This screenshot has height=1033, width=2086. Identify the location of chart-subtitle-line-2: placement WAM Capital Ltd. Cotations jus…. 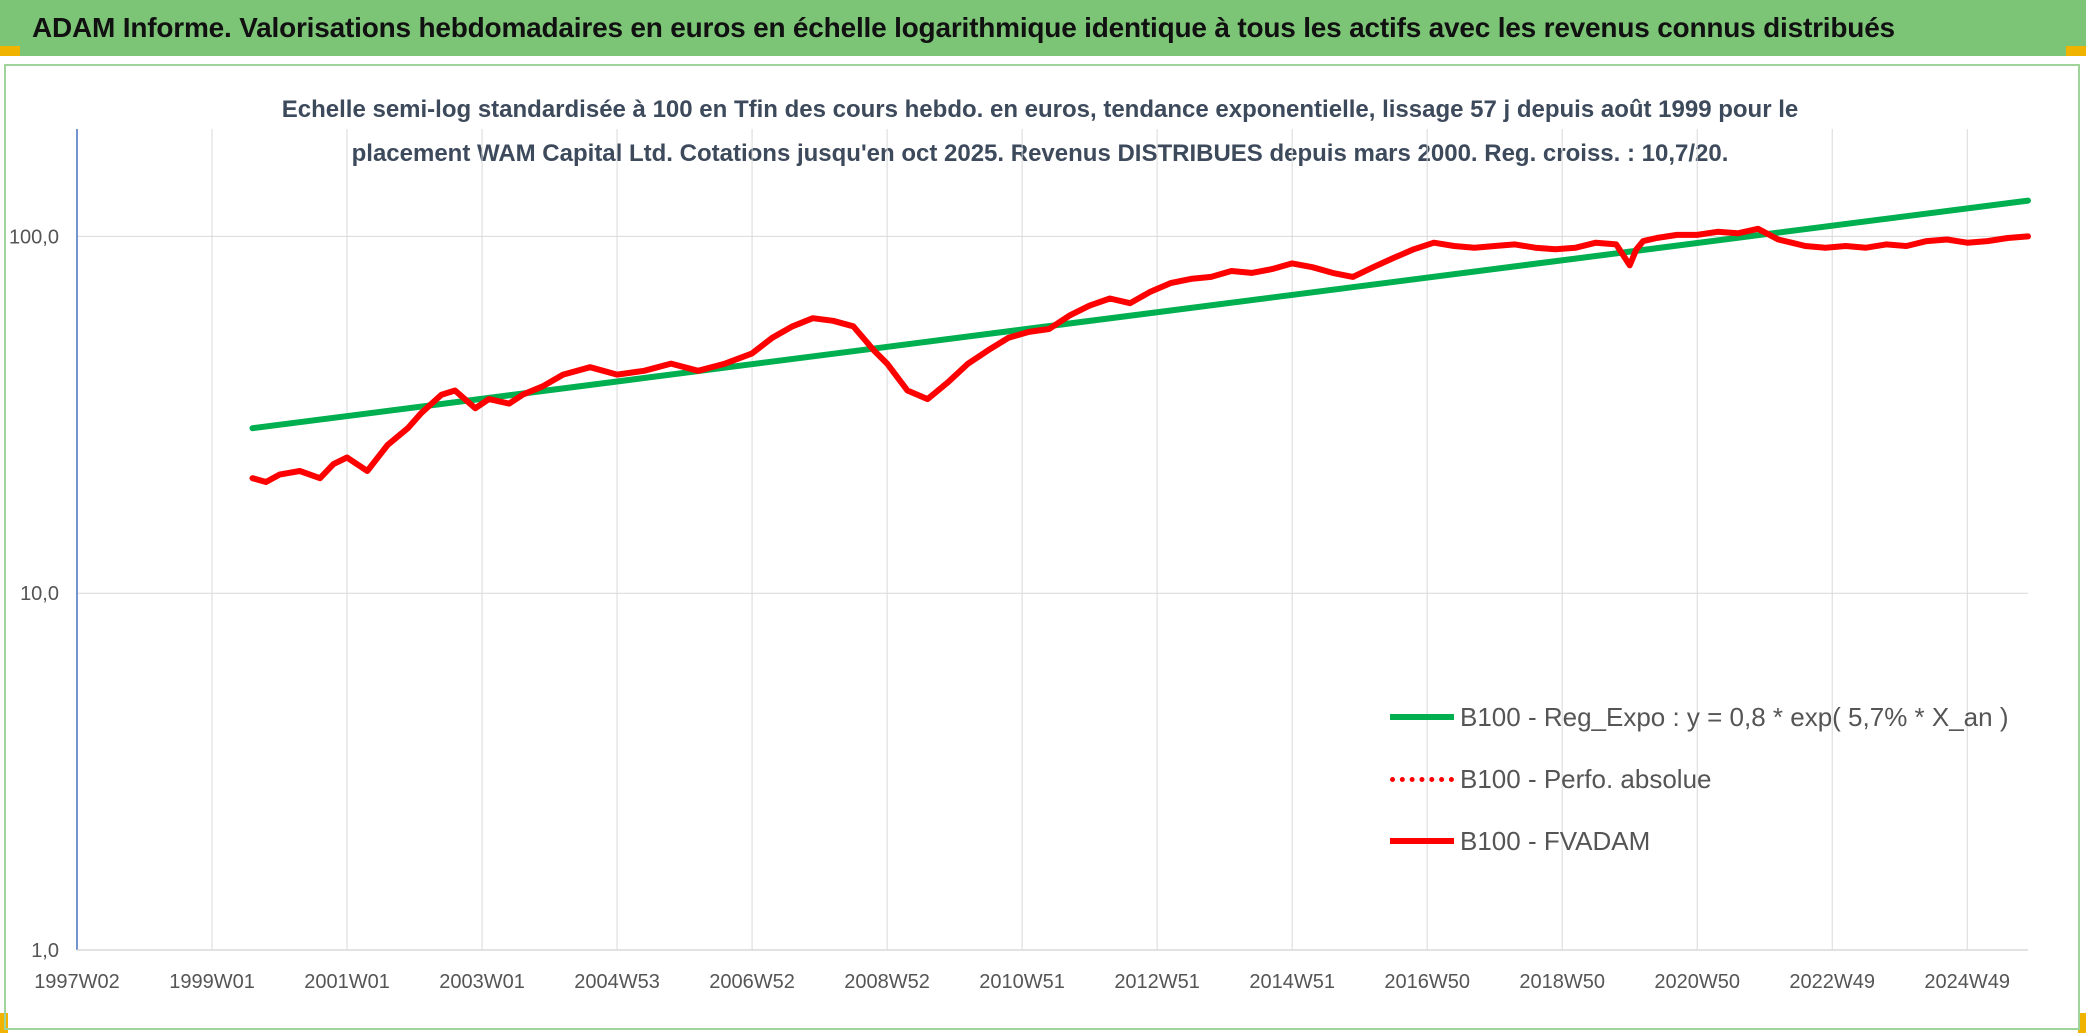
(1040, 153).